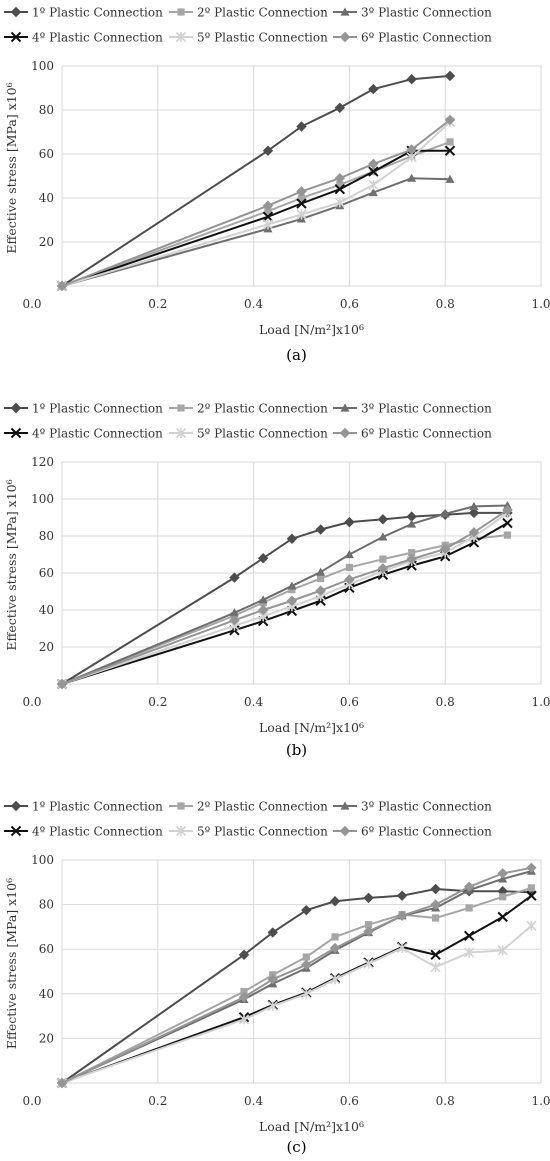  What do you see at coordinates (262, 832) in the screenshot?
I see `legend-label: 5º Plastic Connection` at bounding box center [262, 832].